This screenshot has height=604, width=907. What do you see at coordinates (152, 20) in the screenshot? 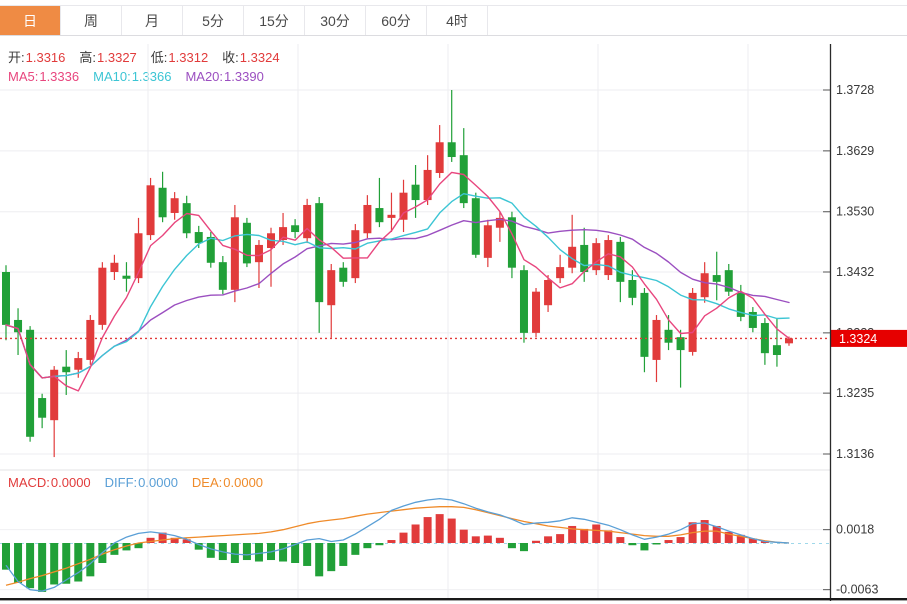
I see `tab-month: 月` at bounding box center [152, 20].